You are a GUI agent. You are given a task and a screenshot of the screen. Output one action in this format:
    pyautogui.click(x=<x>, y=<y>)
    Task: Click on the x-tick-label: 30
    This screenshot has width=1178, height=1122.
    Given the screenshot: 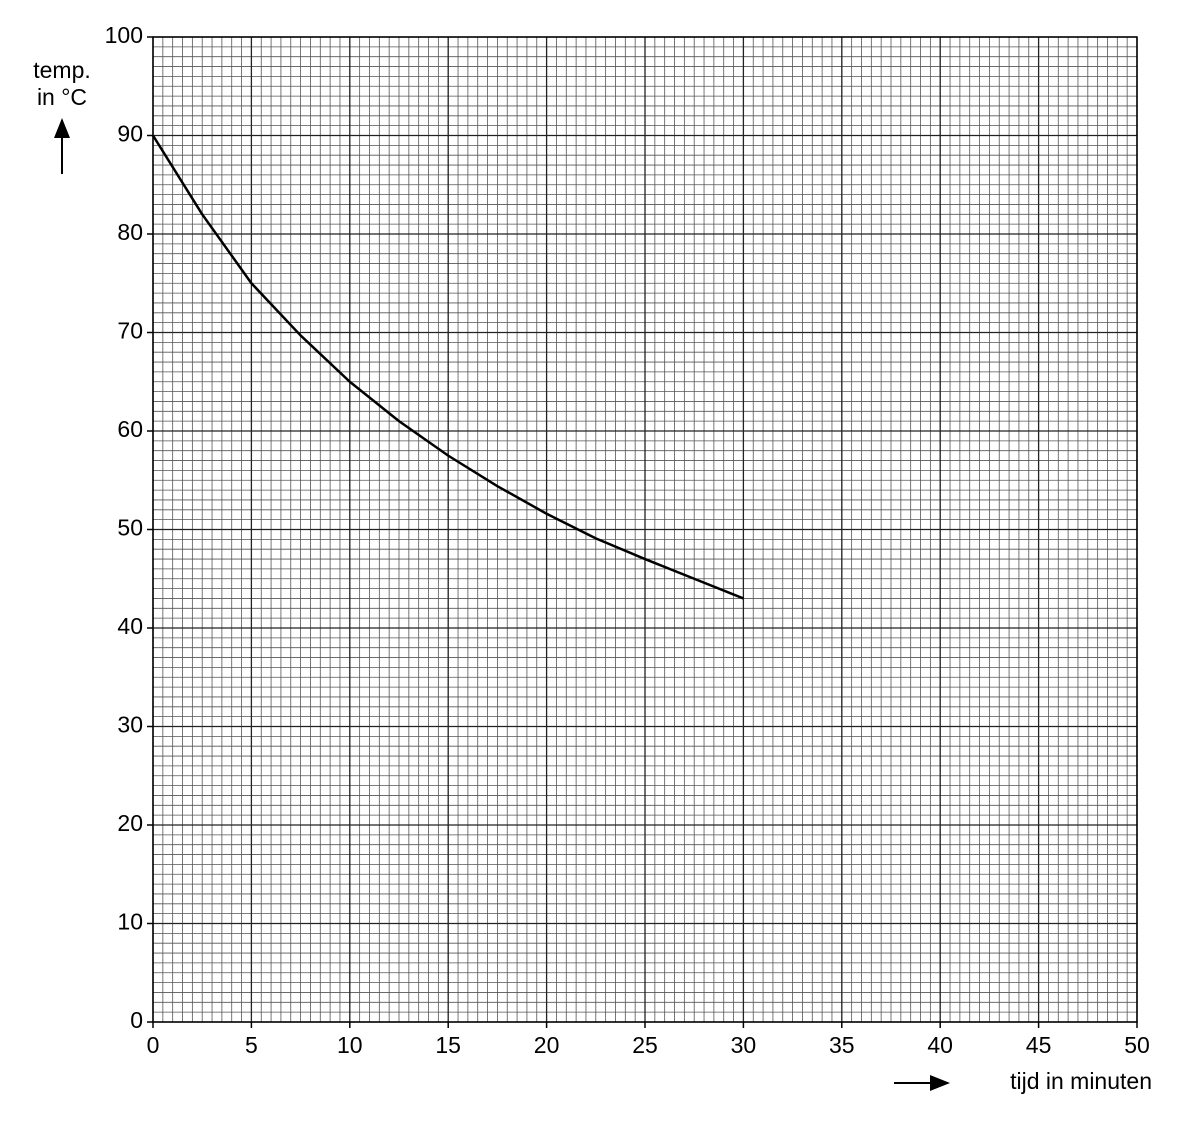 What is the action you would take?
    pyautogui.click(x=744, y=1045)
    